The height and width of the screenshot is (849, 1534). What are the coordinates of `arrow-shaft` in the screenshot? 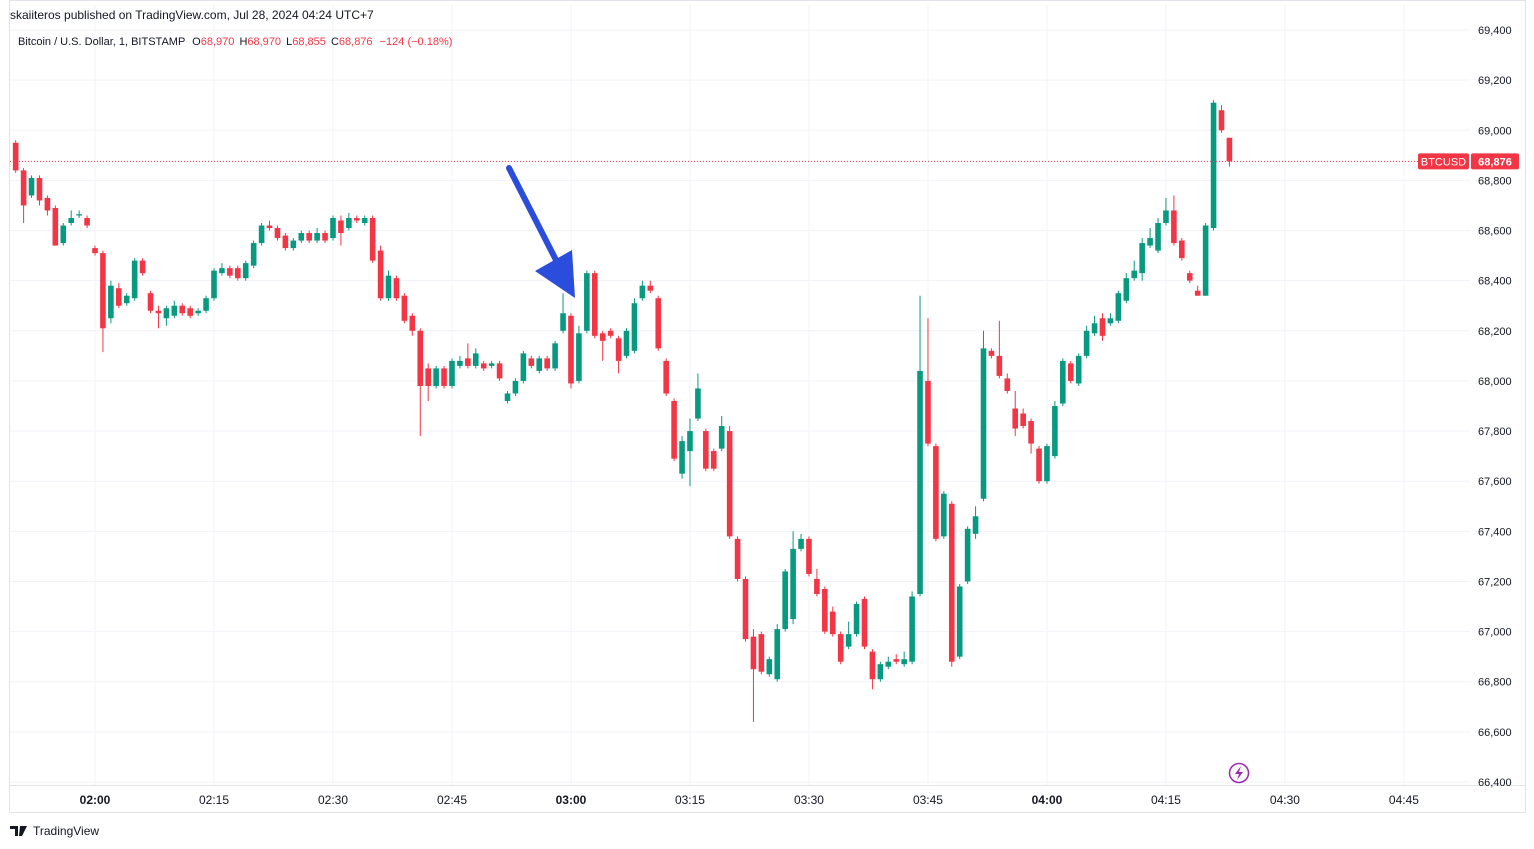 It's located at (533, 215).